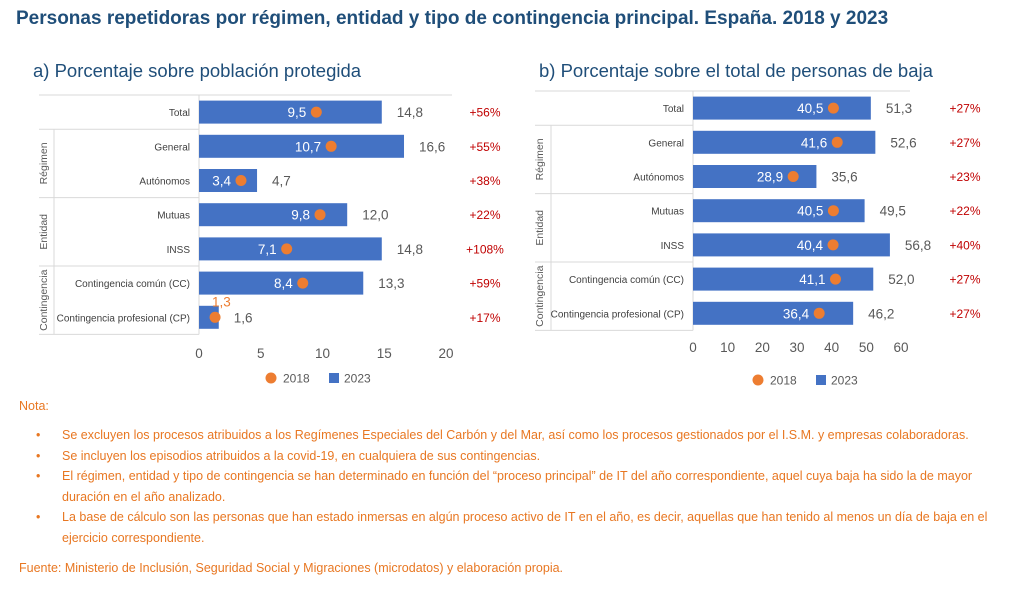 The width and height of the screenshot is (1024, 589). I want to click on x-tick-label: 30, so click(796, 347).